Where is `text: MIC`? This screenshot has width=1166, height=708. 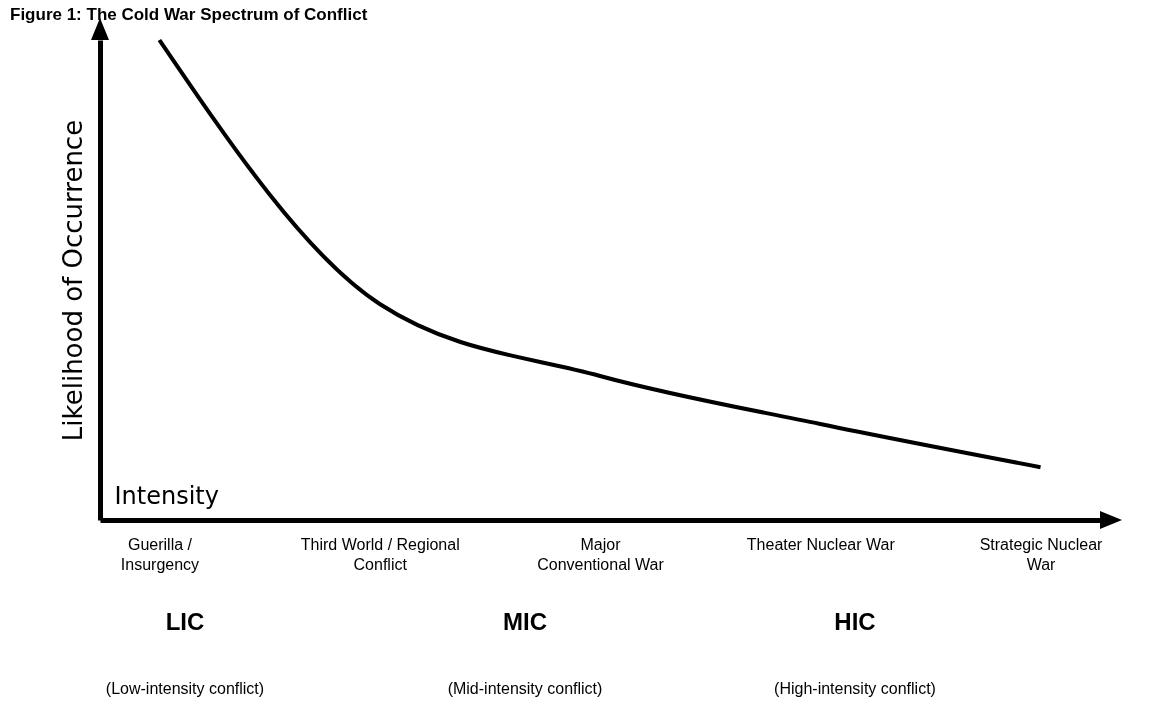 text: MIC is located at coordinates (525, 622).